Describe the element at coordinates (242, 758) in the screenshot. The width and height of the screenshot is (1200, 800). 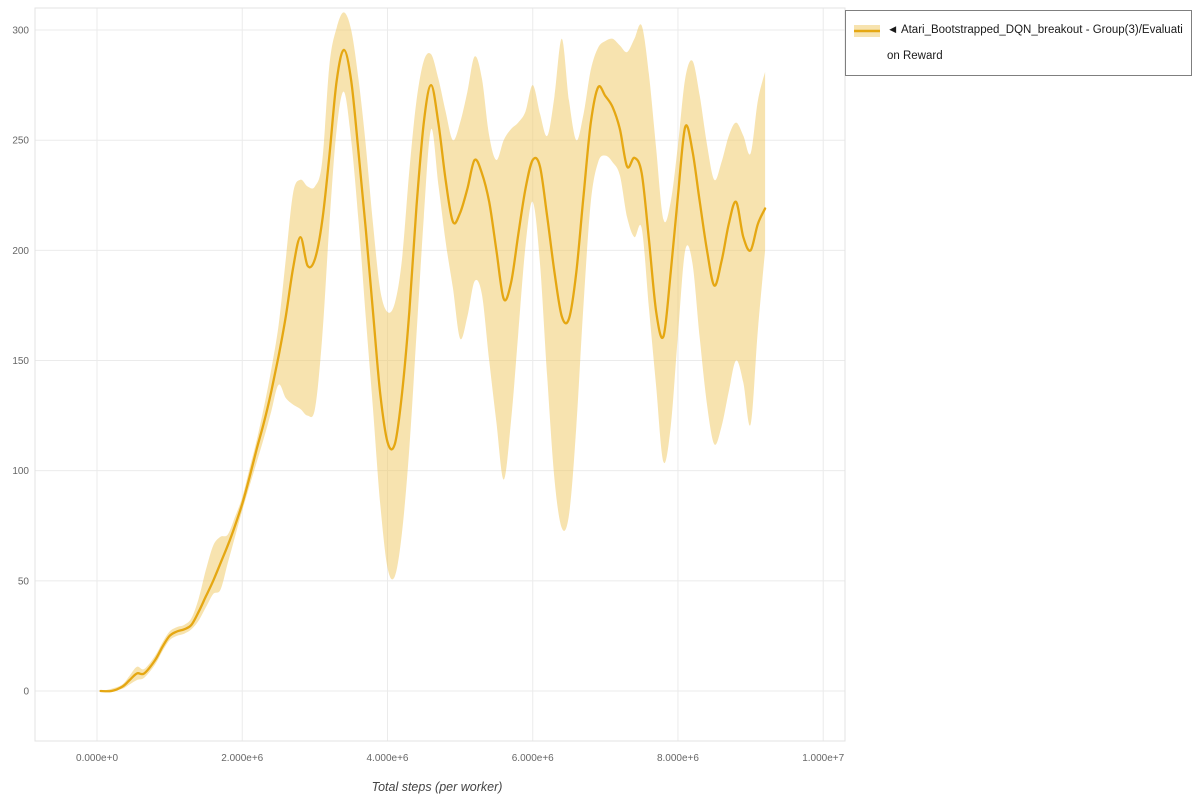
I see `x-tick-label: 2.000e+6` at that location.